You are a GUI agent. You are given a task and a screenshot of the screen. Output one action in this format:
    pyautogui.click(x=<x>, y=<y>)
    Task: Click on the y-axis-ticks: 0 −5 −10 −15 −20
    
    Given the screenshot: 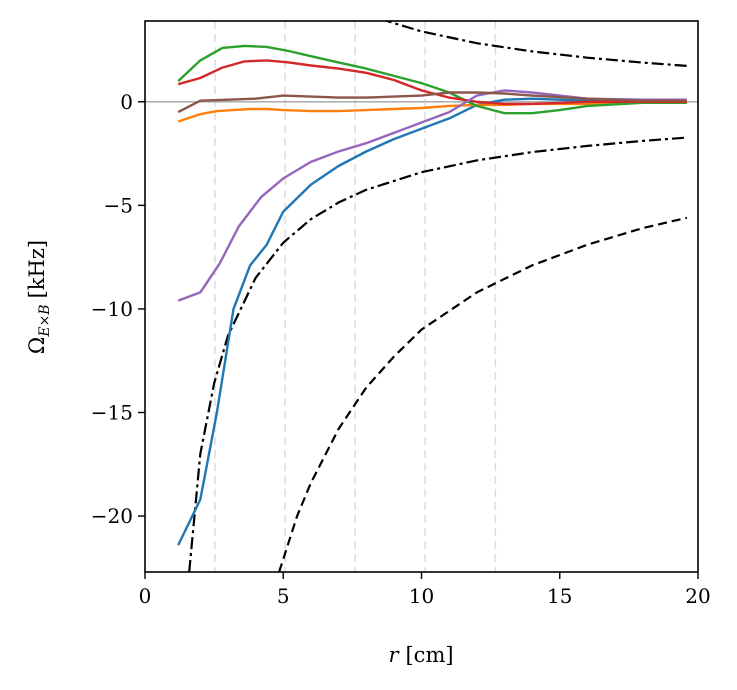 What is the action you would take?
    pyautogui.click(x=118, y=309)
    